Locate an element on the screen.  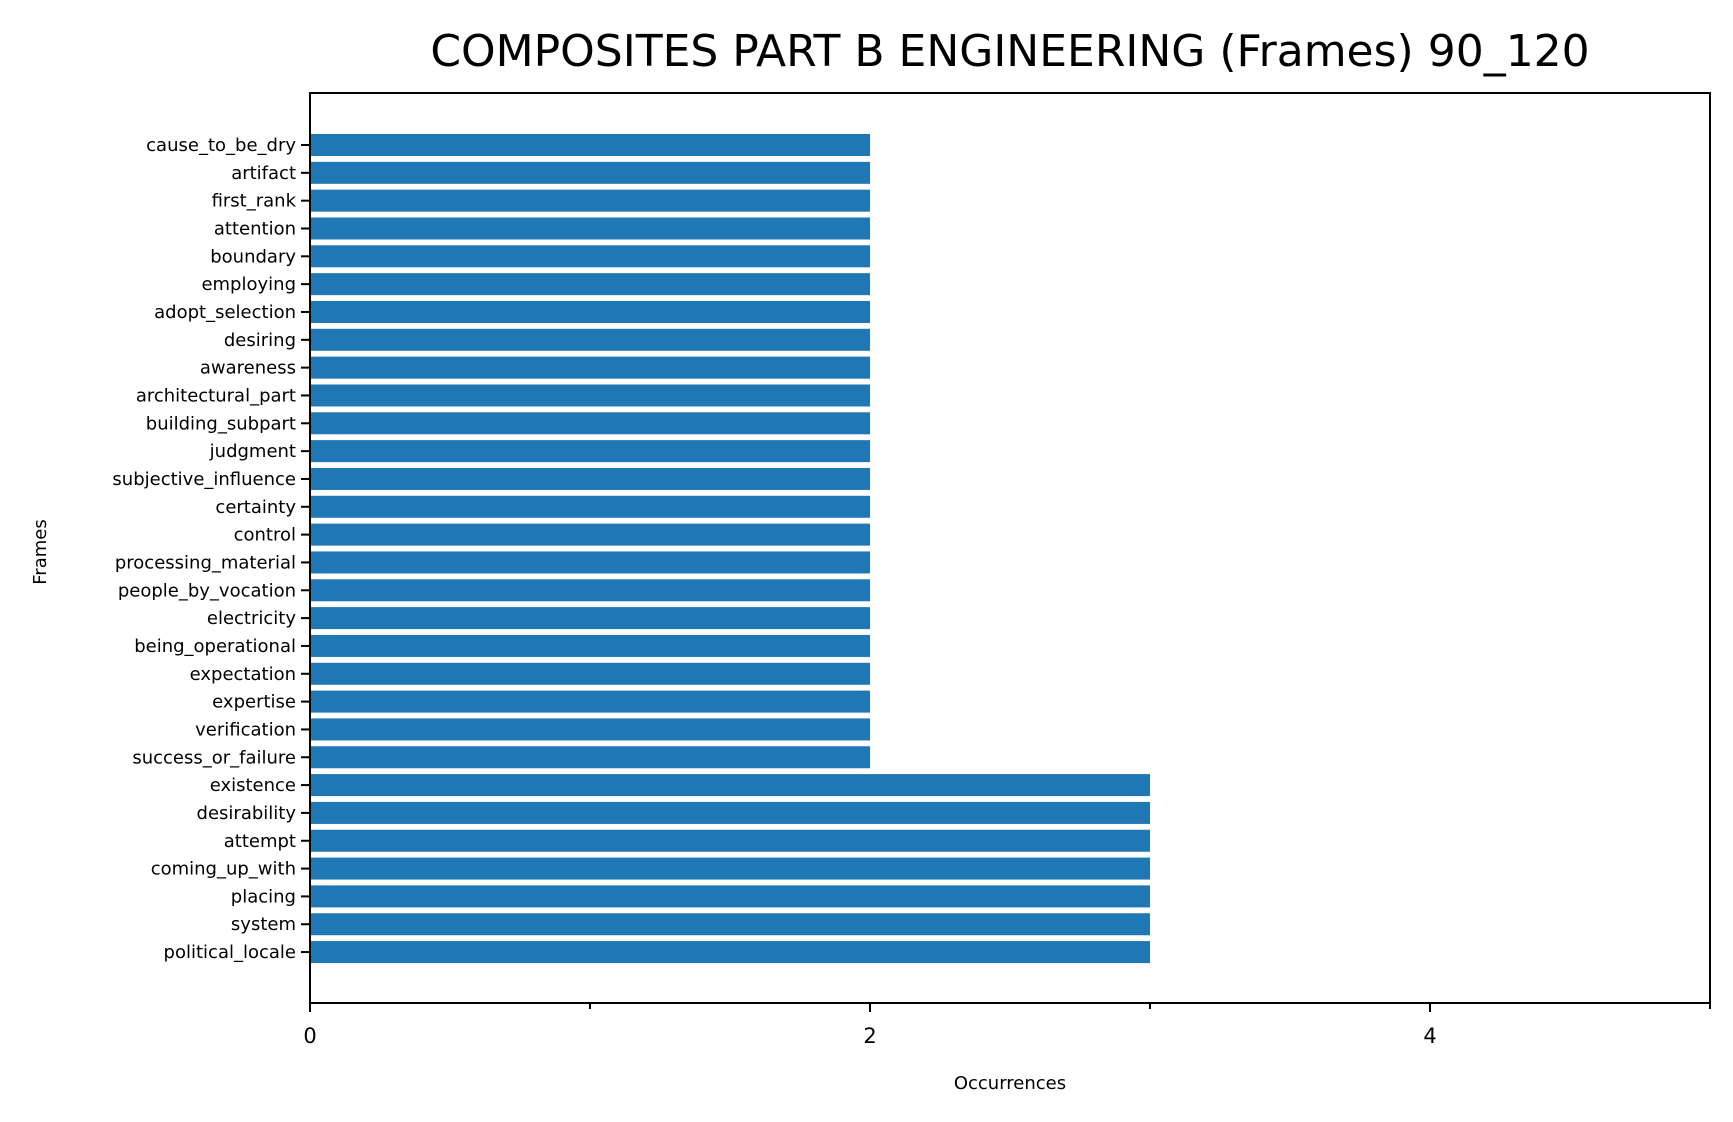
y-tick-label: desirability is located at coordinates (247, 813).